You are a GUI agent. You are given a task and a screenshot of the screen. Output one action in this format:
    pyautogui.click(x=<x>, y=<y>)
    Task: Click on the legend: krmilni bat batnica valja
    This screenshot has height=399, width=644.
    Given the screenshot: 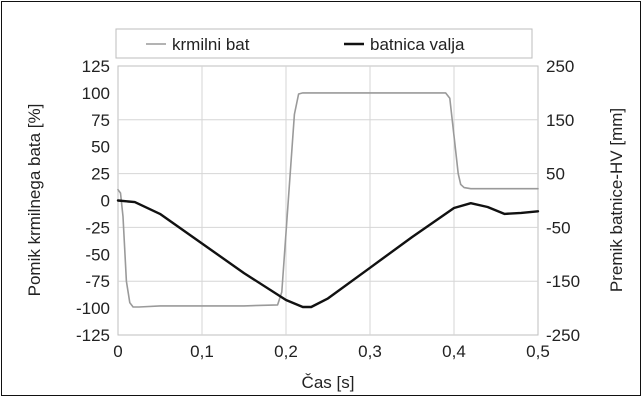 What is the action you would take?
    pyautogui.click(x=324, y=43)
    